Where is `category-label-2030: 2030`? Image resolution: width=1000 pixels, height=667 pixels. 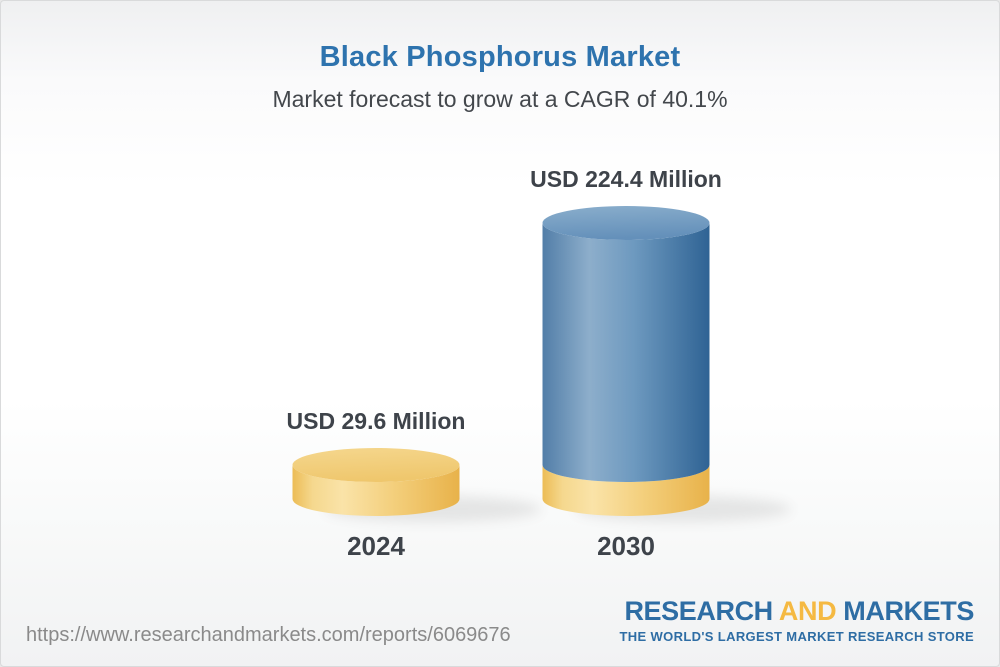 category-label-2030: 2030 is located at coordinates (626, 546).